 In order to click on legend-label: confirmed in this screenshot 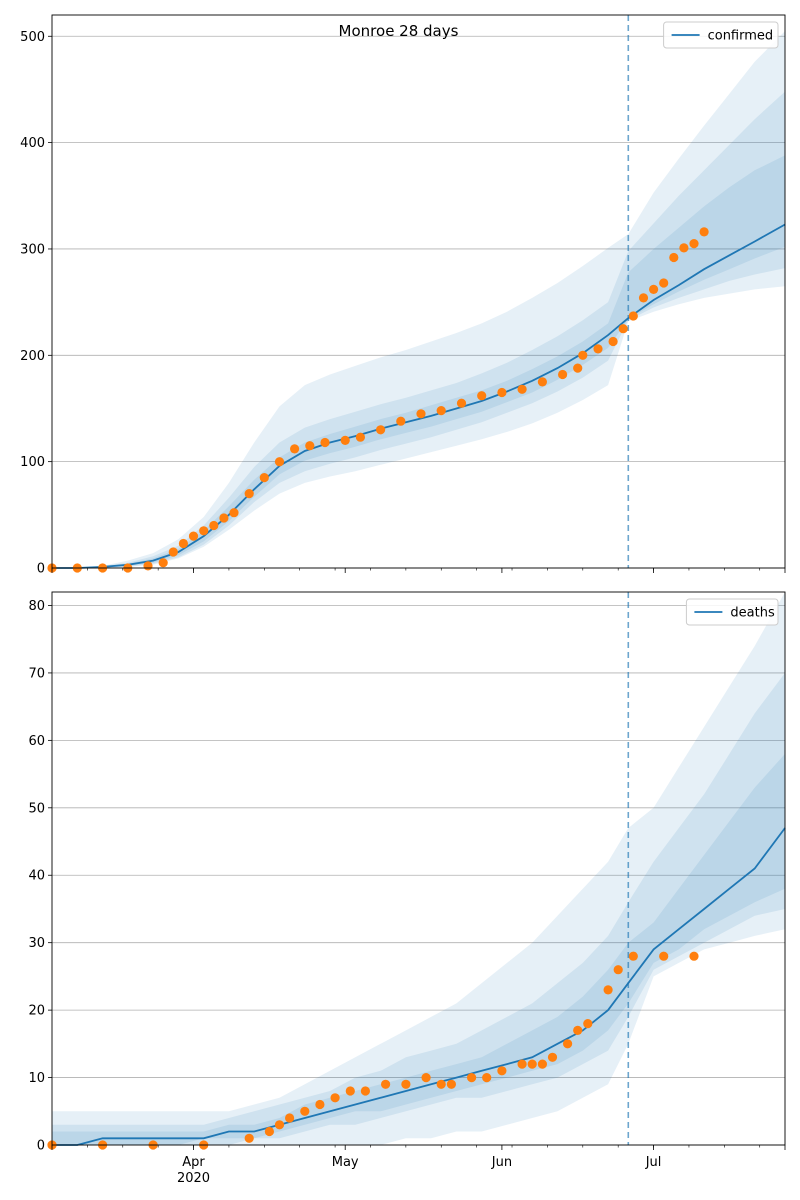, I will do `click(741, 36)`.